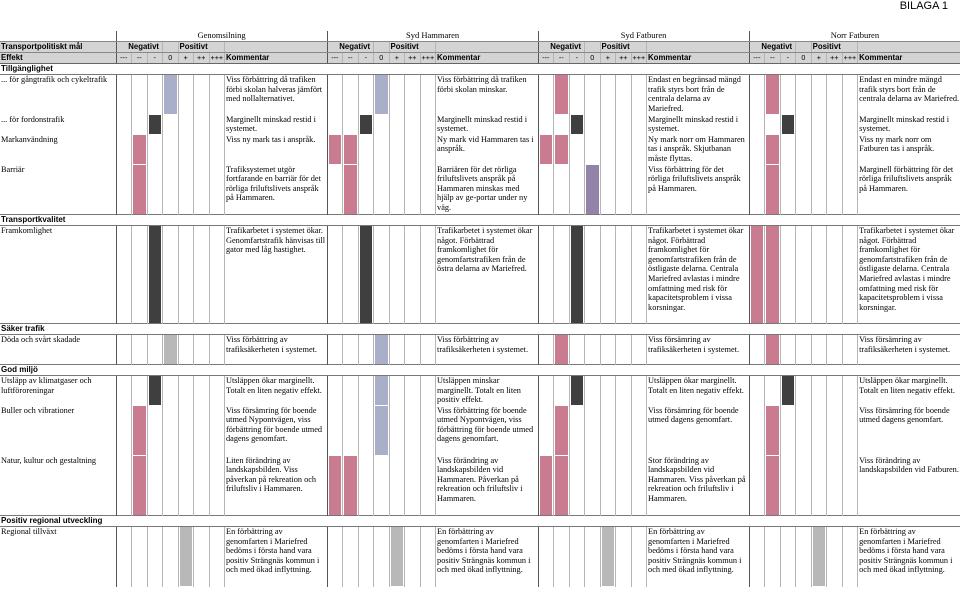 This screenshot has width=960, height=595. Describe the element at coordinates (276, 149) in the screenshot. I see `assessment-comment: Viss ny mark tas i anspråk.` at that location.